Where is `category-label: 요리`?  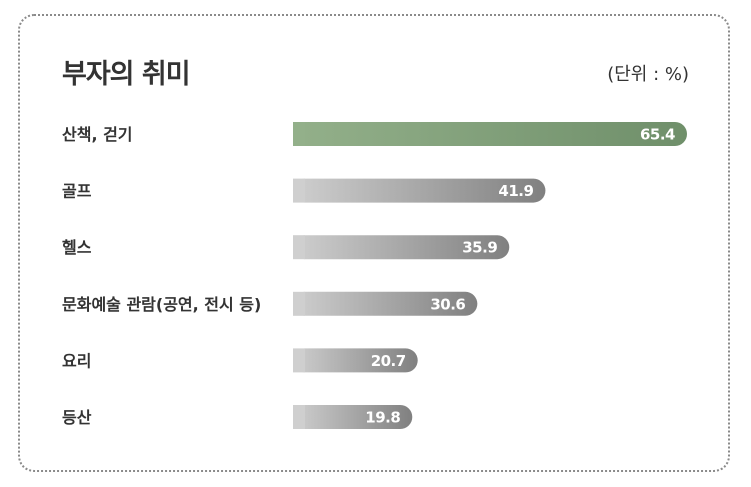
category-label: 요리 is located at coordinates (76, 360).